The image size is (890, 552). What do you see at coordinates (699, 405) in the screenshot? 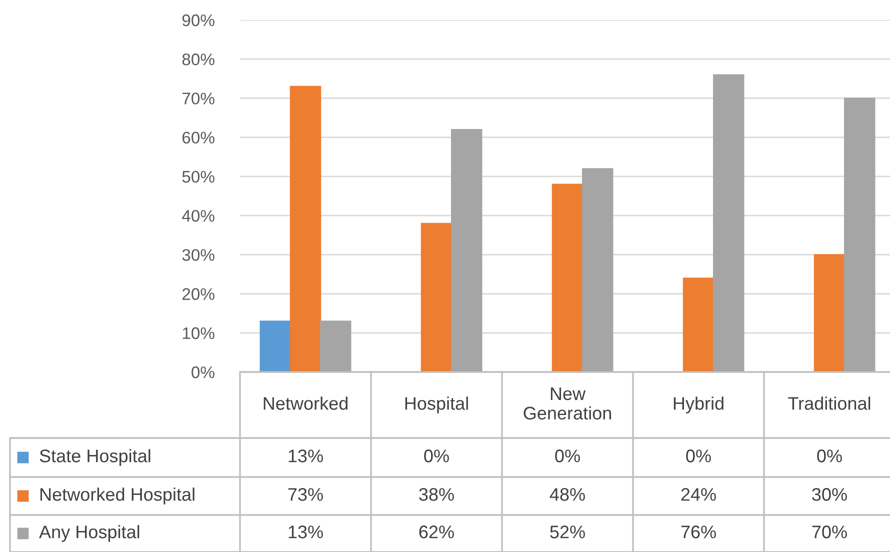
I see `x-tick-label: Hybrid` at bounding box center [699, 405].